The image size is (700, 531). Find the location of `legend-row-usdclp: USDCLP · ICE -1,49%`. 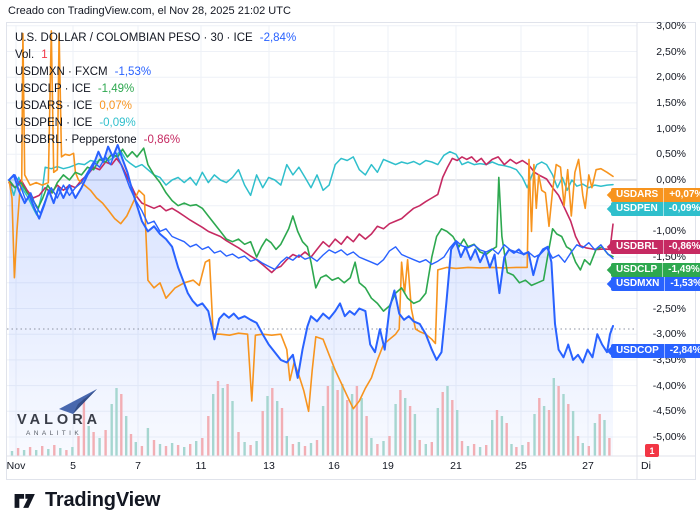

legend-row-usdclp: USDCLP · ICE -1,49% is located at coordinates (155, 88).